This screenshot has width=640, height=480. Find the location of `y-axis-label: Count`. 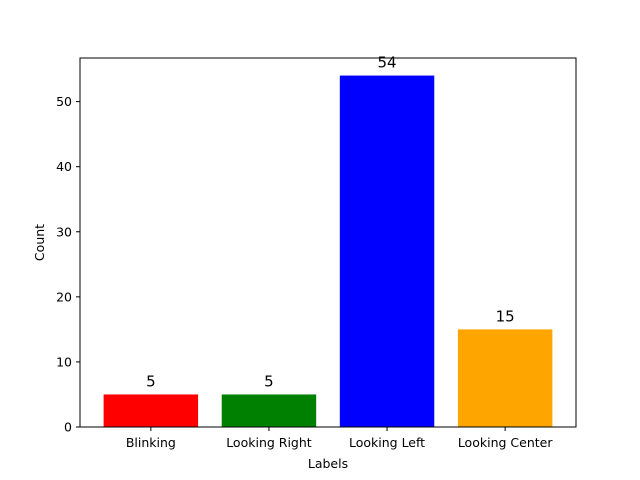

y-axis-label: Count is located at coordinates (39, 242).